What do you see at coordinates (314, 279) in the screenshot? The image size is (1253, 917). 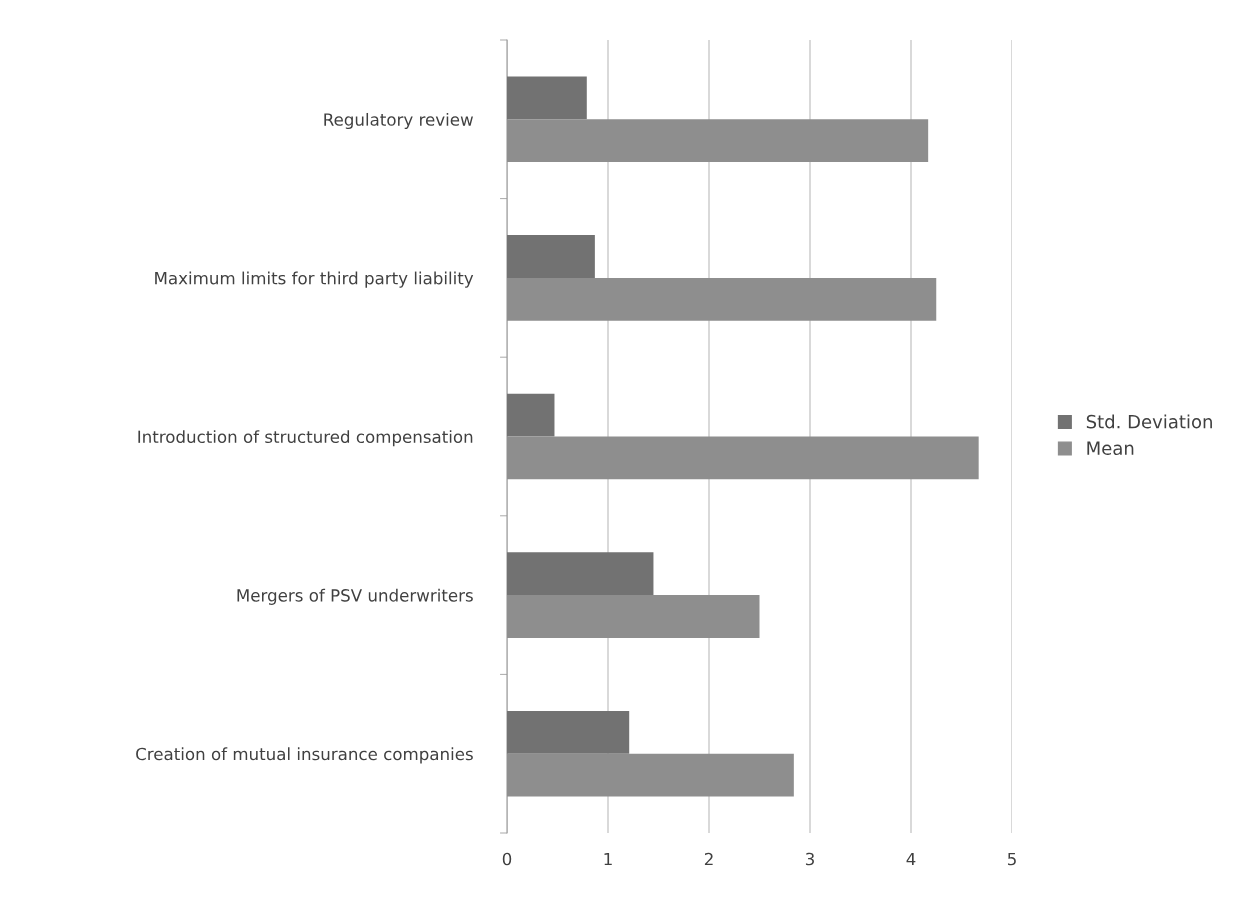 I see `y-tick-label: Maximum limits for third party liability` at bounding box center [314, 279].